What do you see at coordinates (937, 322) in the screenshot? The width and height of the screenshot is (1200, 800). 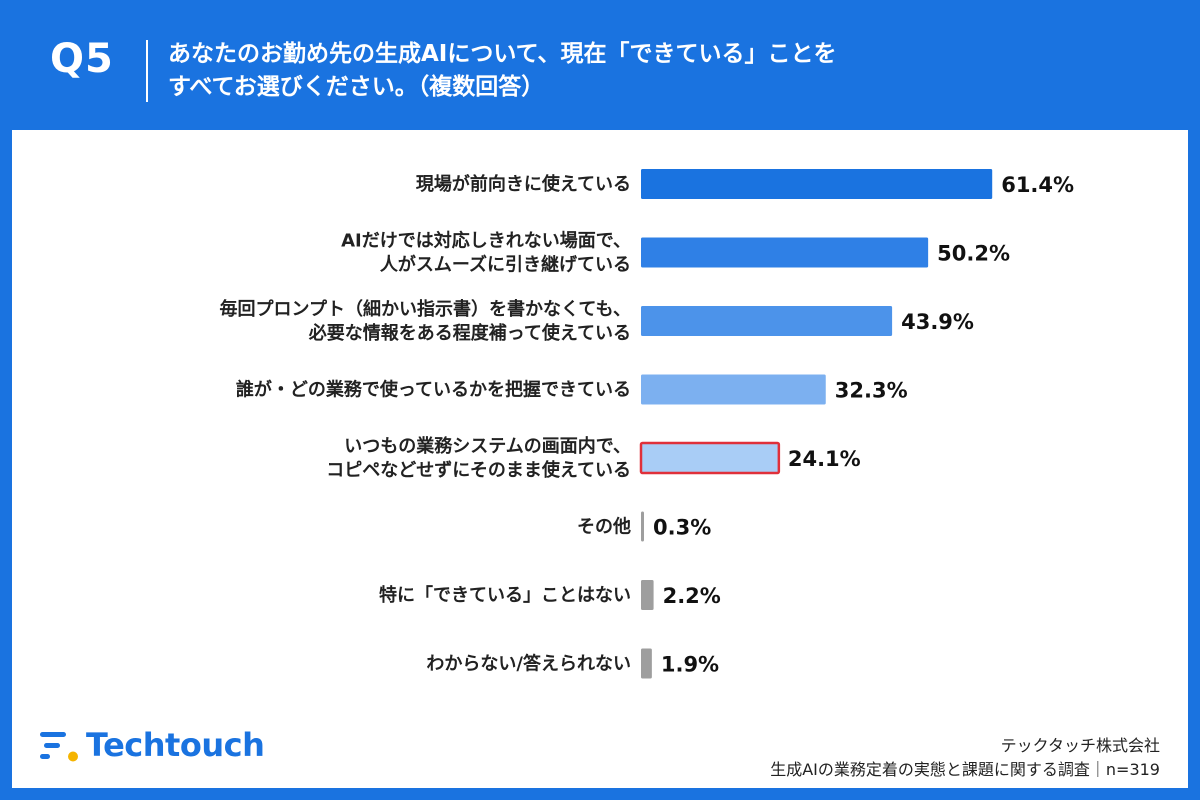 I see `value-label: 43.9%` at bounding box center [937, 322].